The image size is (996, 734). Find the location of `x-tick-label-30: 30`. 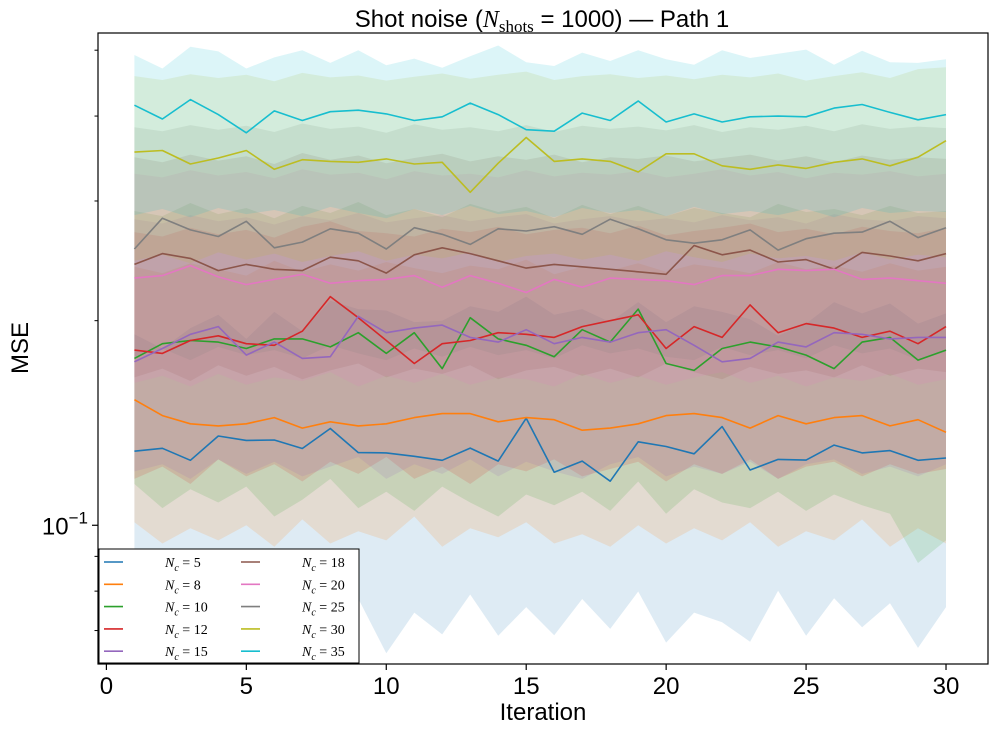

x-tick-label-30: 30 is located at coordinates (946, 686).